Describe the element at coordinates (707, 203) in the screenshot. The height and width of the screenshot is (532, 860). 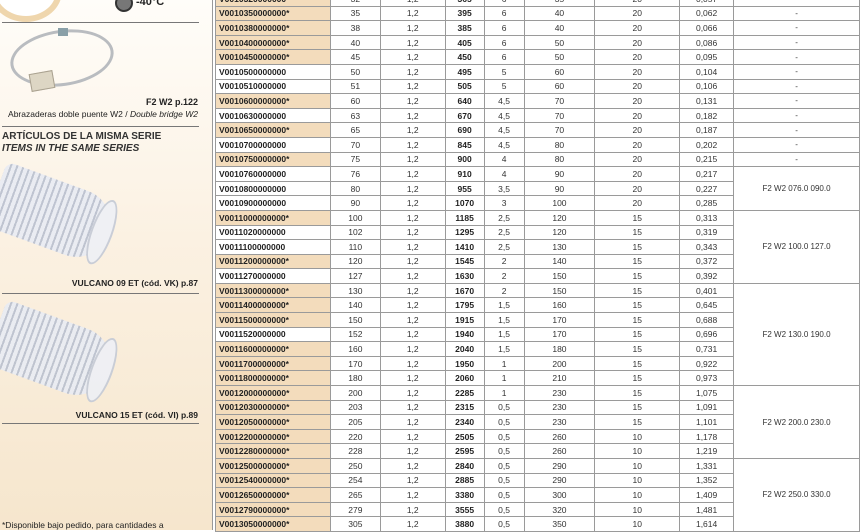
I see `cell-weight-kg: 0,285` at that location.